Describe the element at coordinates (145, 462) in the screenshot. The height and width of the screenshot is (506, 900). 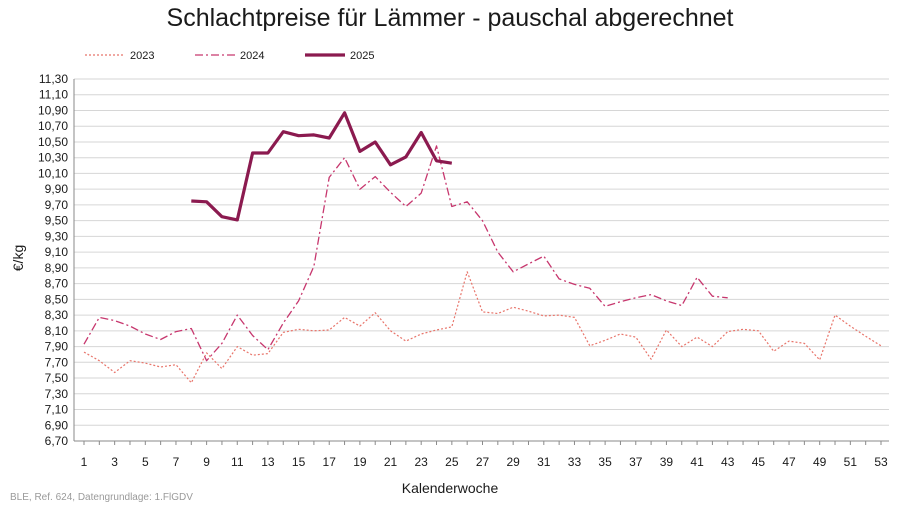
I see `x-tick-label: 5` at that location.